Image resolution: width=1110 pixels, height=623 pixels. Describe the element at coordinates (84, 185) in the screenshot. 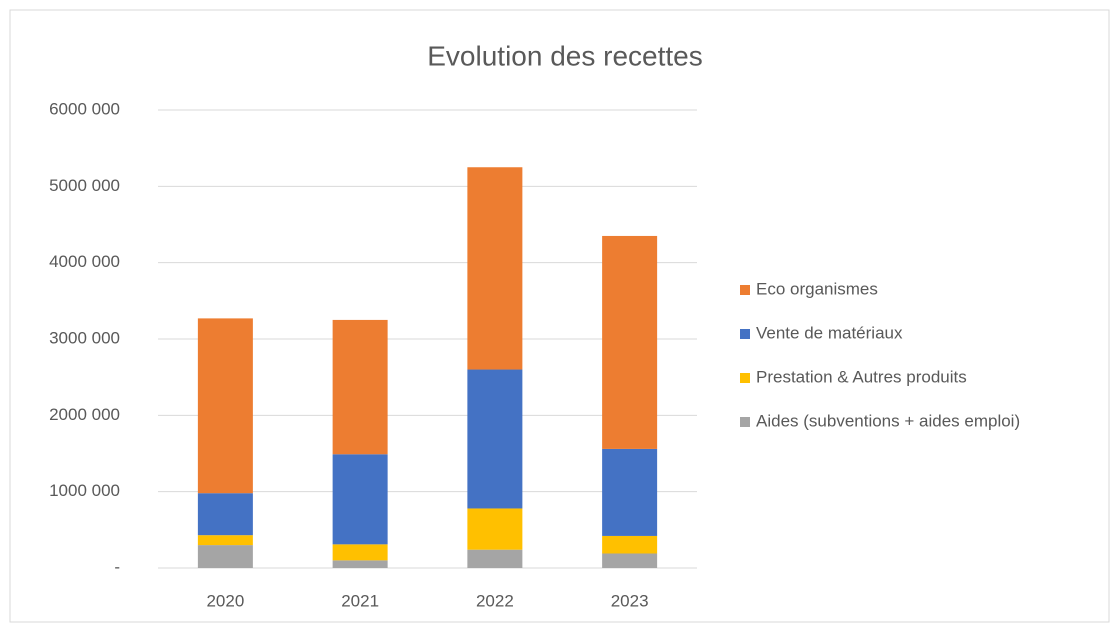

I see `y-tick-label: 5000 000` at that location.